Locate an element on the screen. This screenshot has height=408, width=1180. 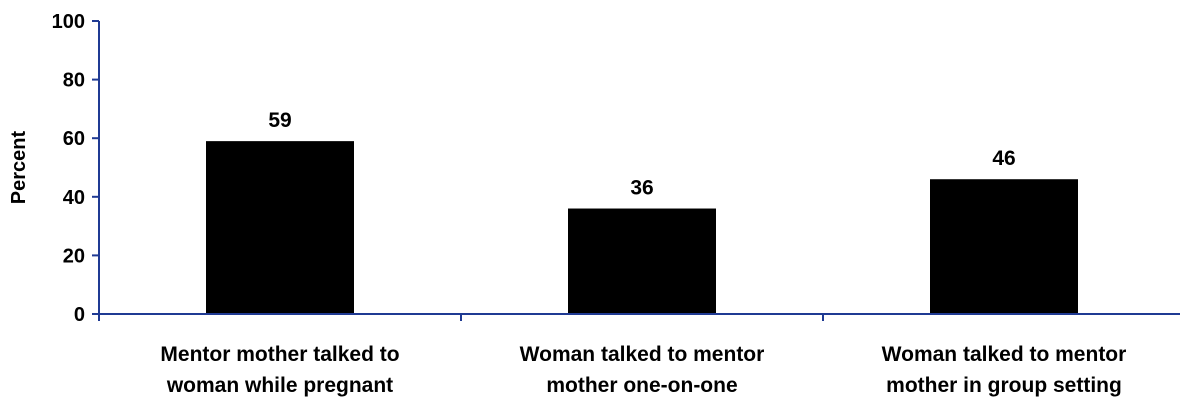
x-axis-ticks is located at coordinates (461, 317).